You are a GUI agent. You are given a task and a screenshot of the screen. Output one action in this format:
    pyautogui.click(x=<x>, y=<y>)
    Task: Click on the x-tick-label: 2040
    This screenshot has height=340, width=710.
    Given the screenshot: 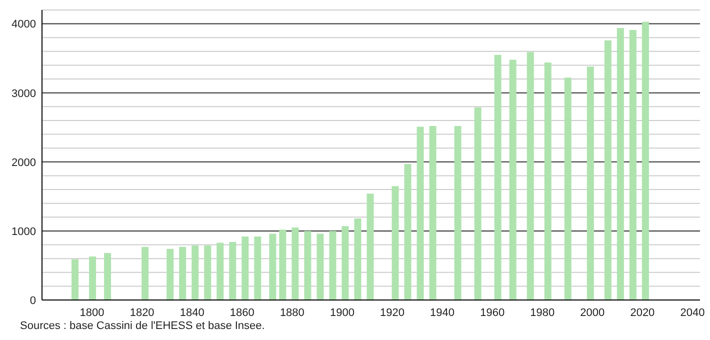 What is the action you would take?
    pyautogui.click(x=692, y=312)
    